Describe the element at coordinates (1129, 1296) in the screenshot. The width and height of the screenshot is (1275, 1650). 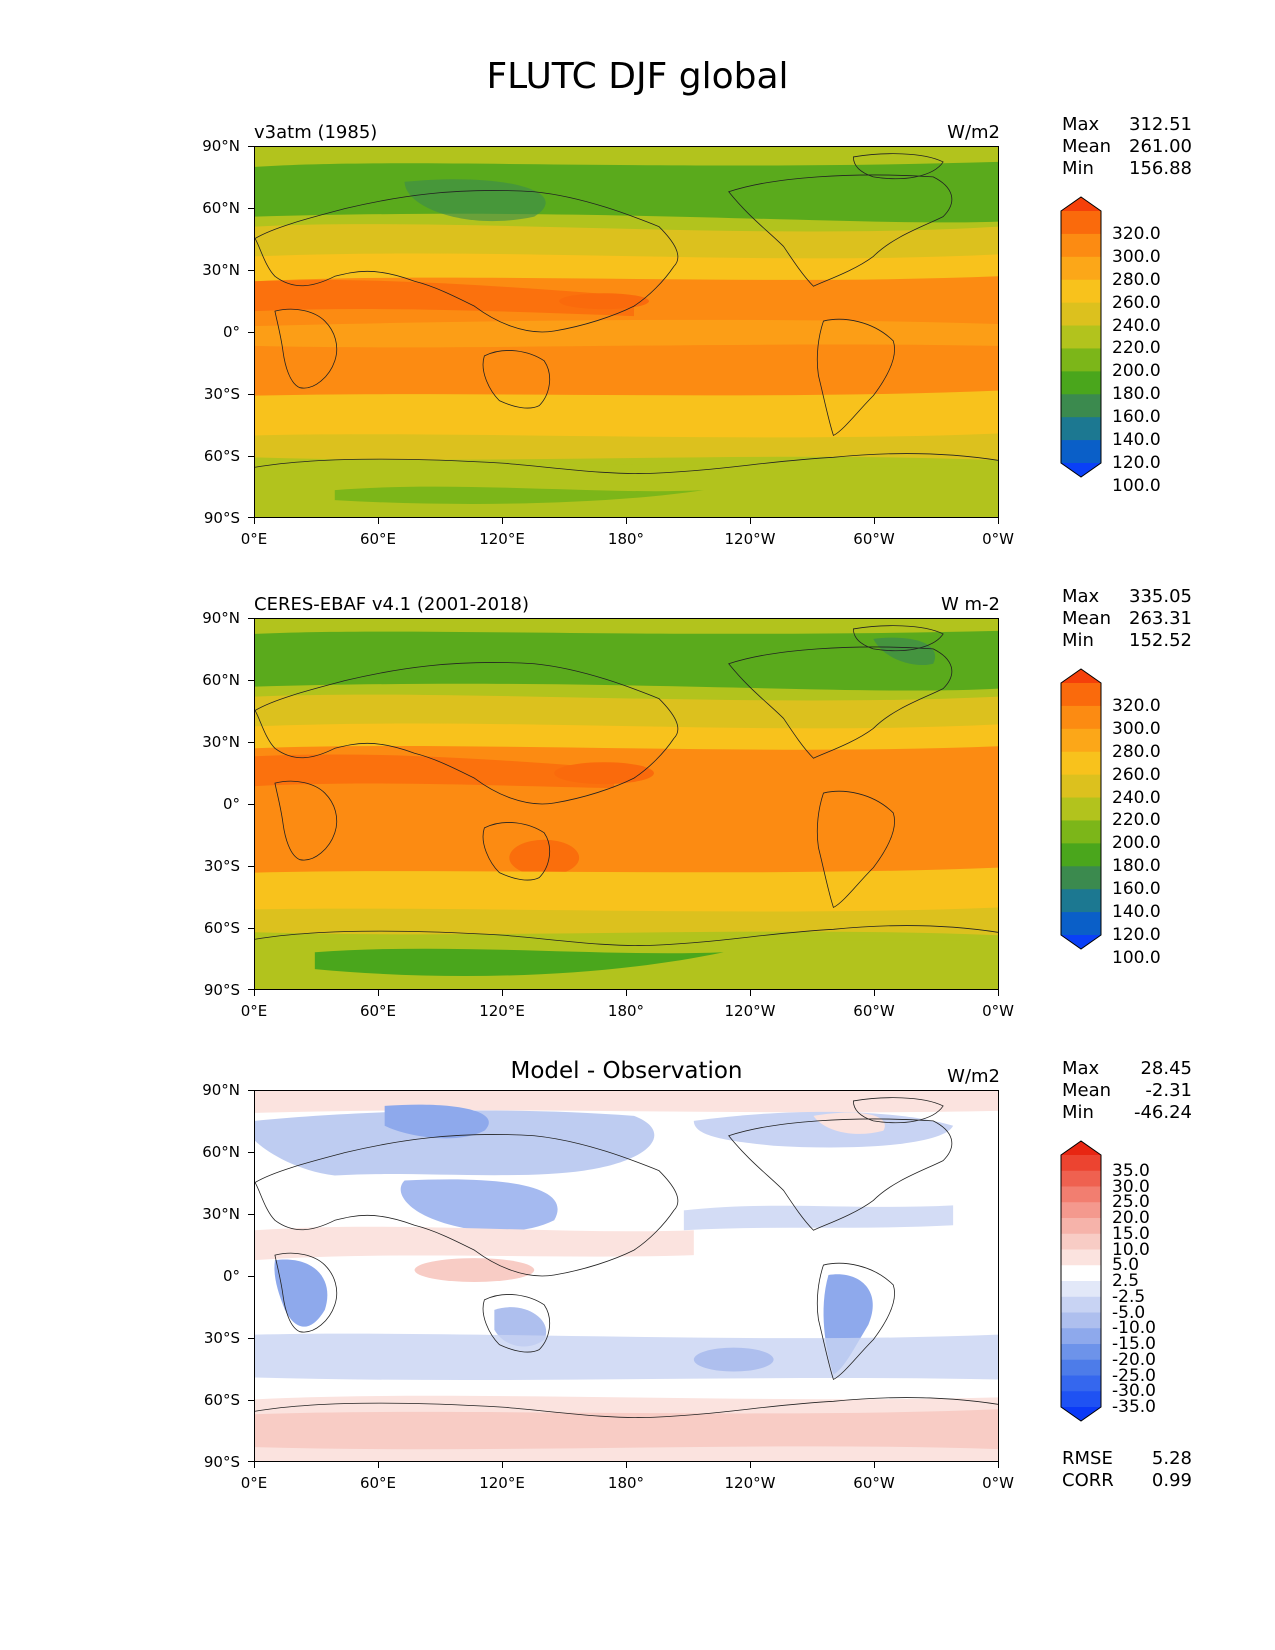
I see `colorbar-tick-label: -2.5` at that location.